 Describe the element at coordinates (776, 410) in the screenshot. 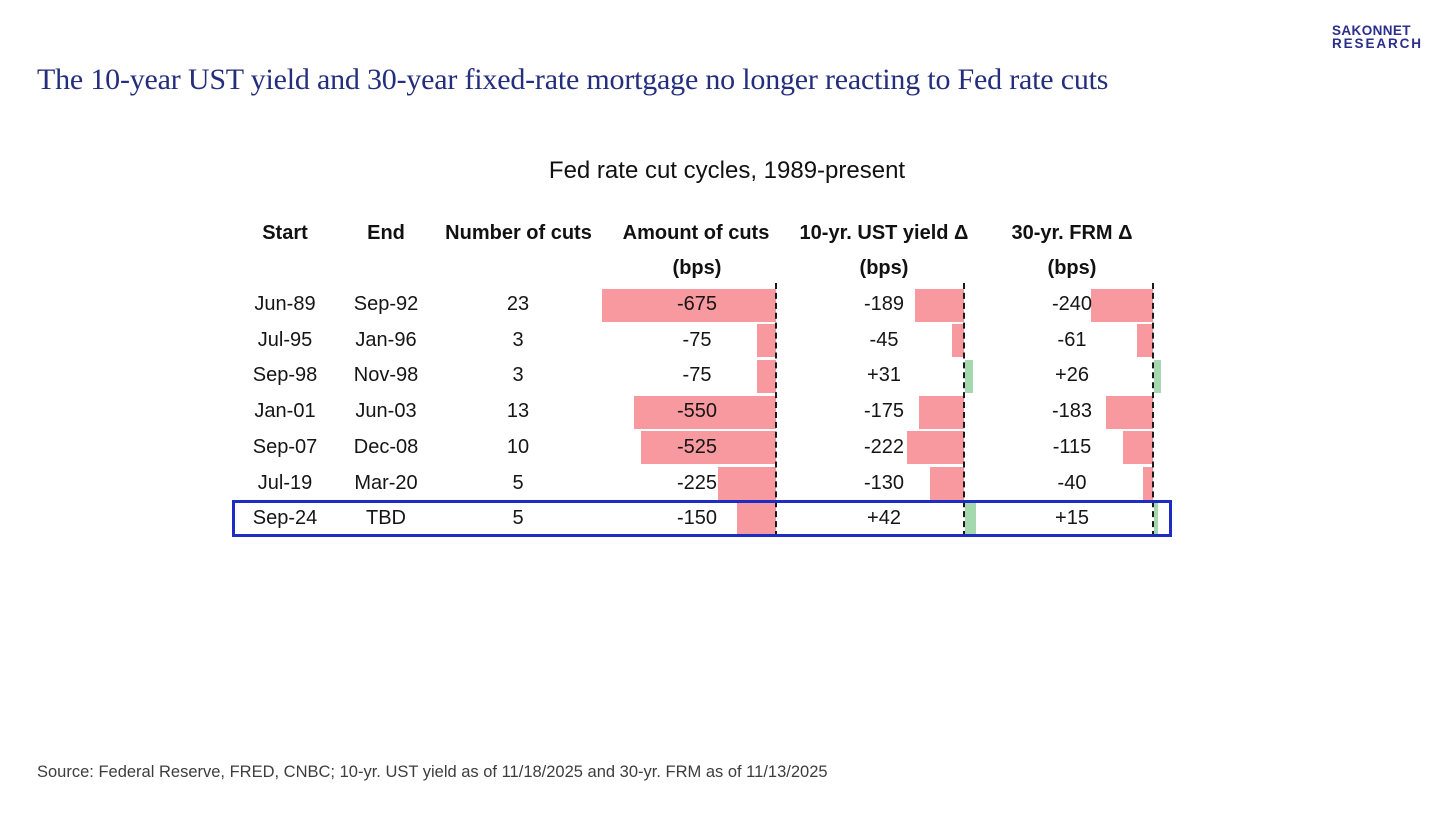

I see `zero-baseline-dashed-line-amount` at that location.